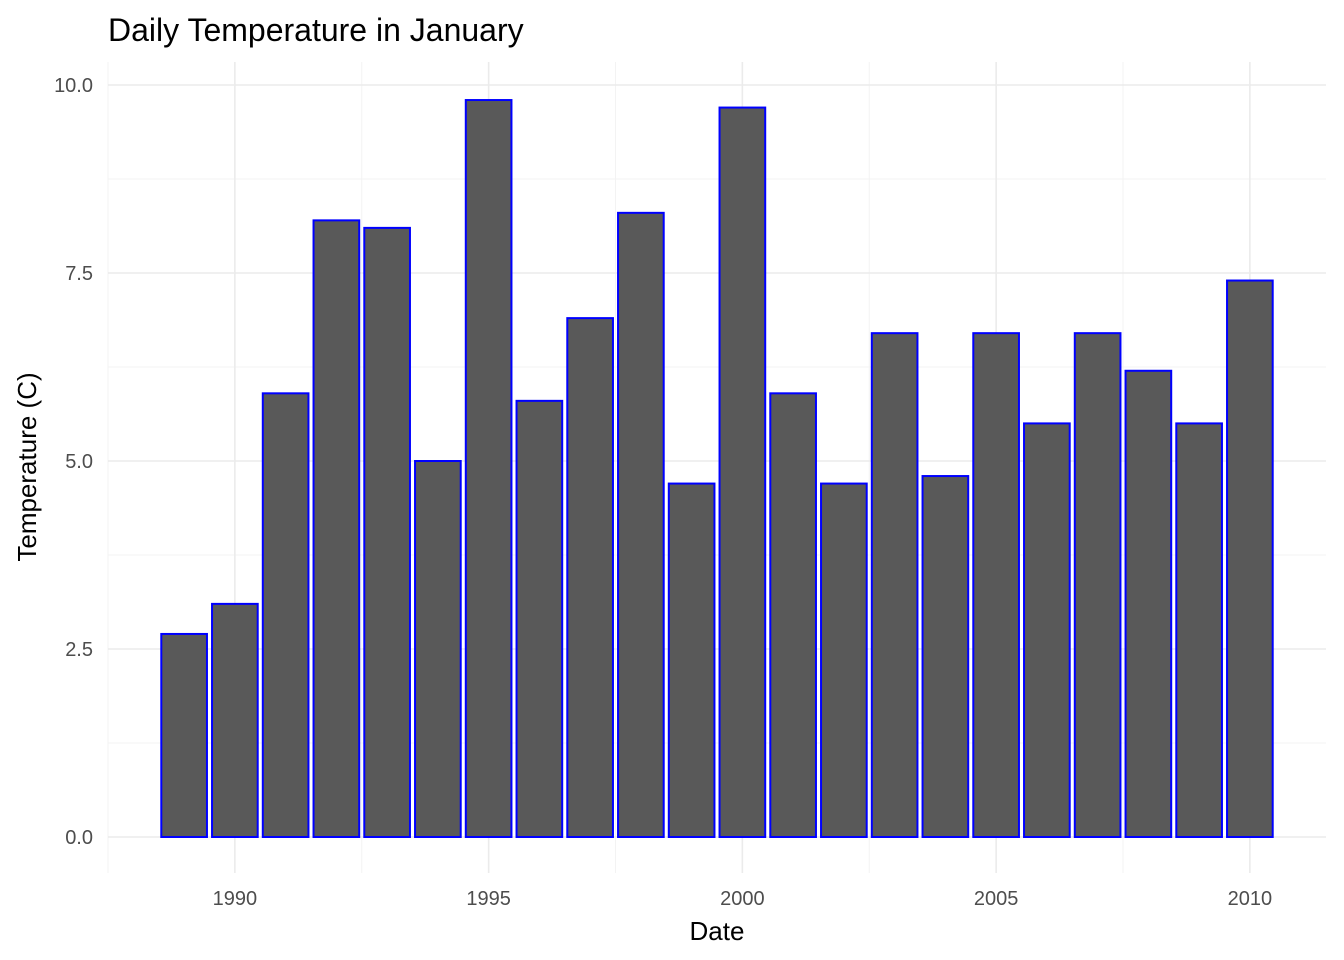 The width and height of the screenshot is (1344, 960). Describe the element at coordinates (488, 469) in the screenshot. I see `bar-1995` at that location.